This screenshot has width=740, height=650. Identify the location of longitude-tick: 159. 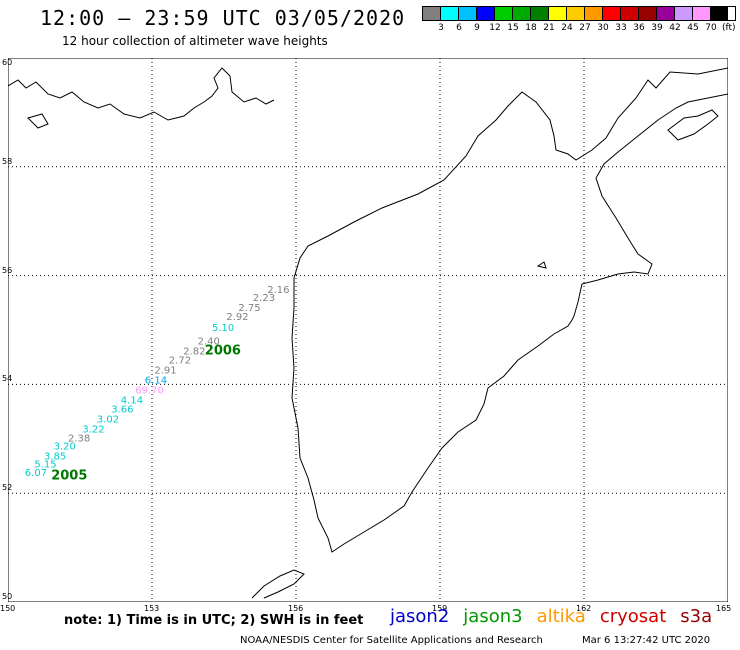
(440, 608).